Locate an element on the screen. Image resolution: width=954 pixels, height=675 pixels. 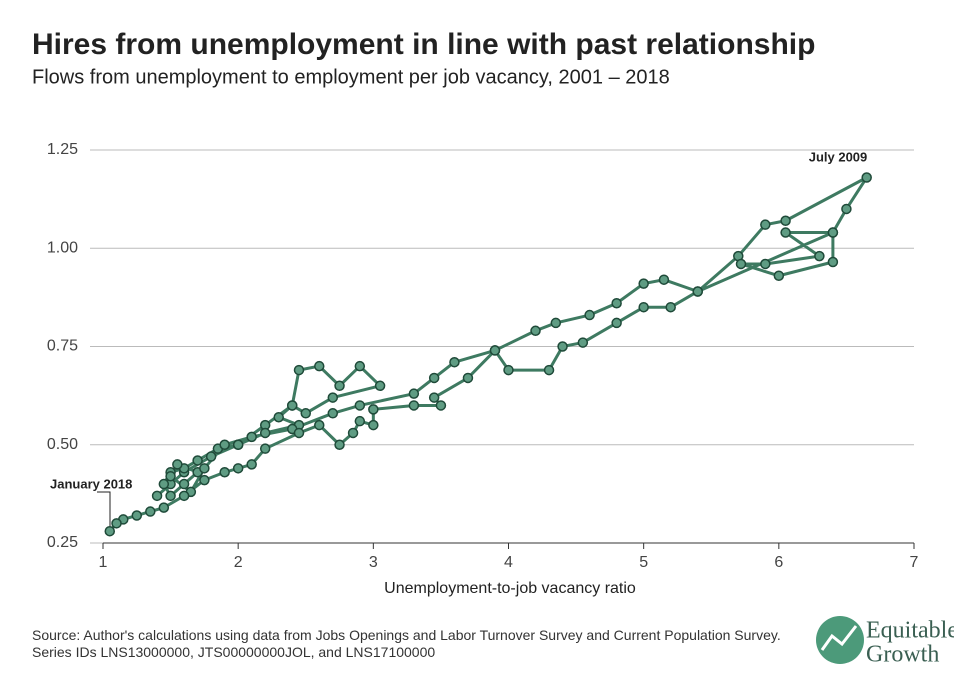
x-tick-label: 3 is located at coordinates (373, 562).